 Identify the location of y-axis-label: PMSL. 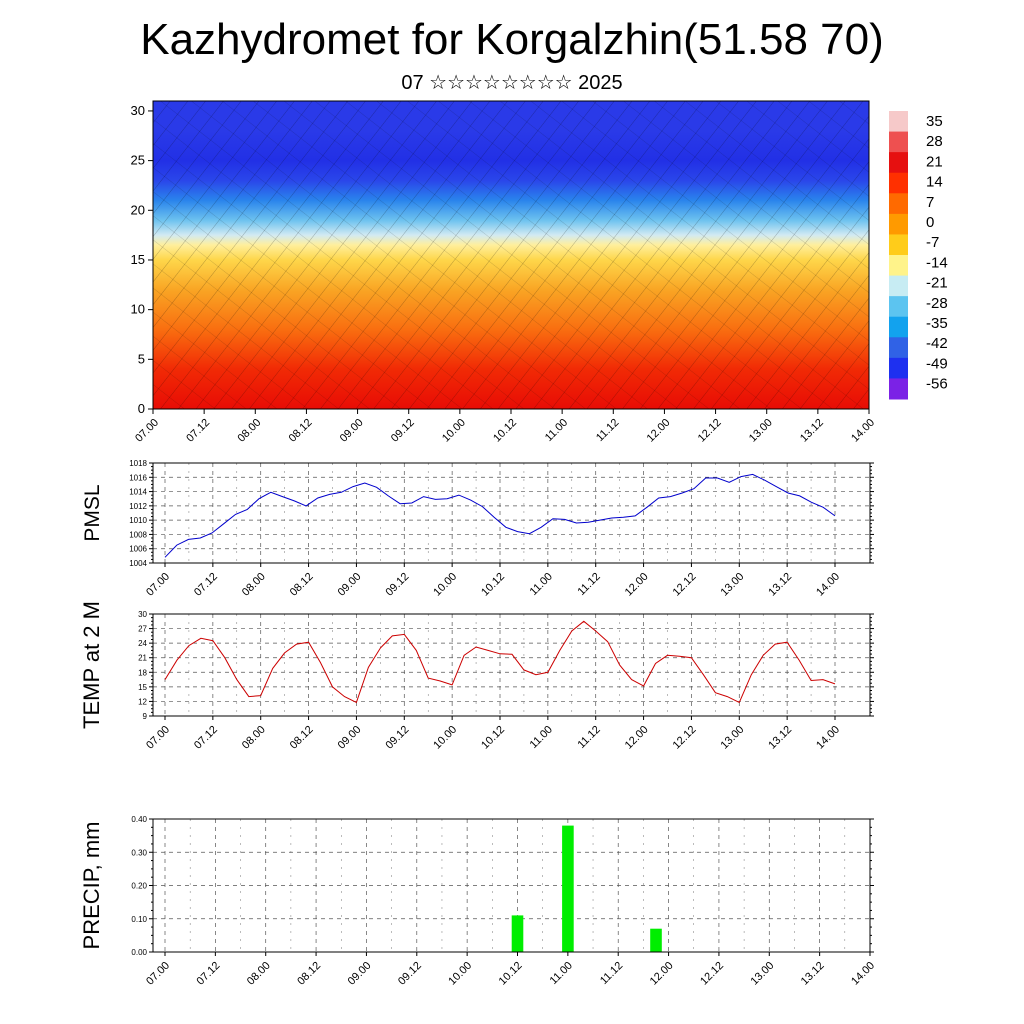
(92, 512).